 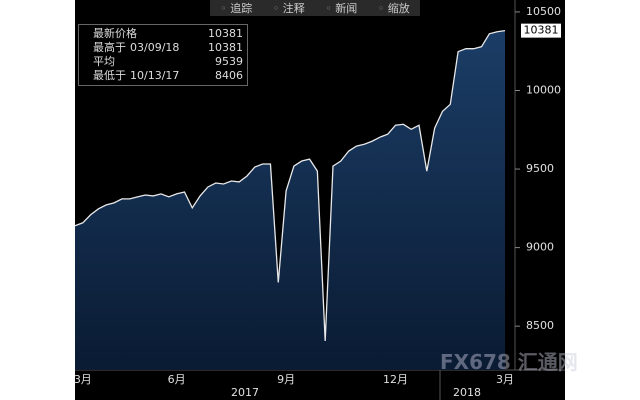 What do you see at coordinates (540, 247) in the screenshot?
I see `y-tick-label: 9000` at bounding box center [540, 247].